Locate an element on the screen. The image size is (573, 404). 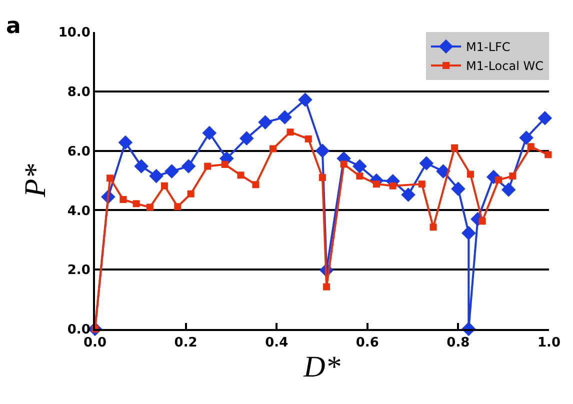
y-tick-label: 0.0 is located at coordinates (78, 330).